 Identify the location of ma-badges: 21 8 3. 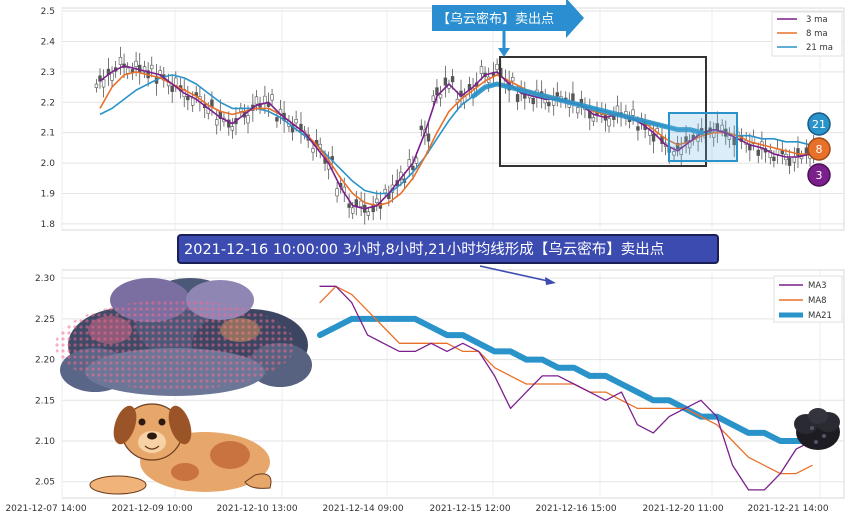
(819, 149).